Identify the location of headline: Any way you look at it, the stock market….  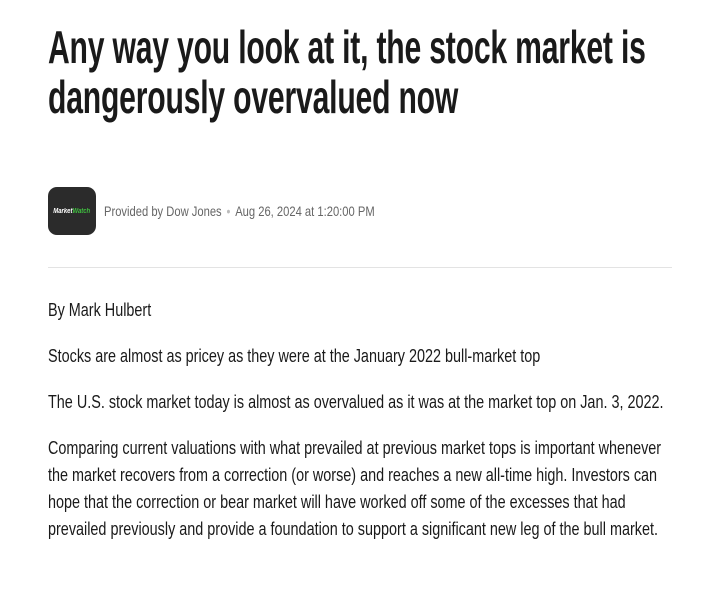
(347, 72).